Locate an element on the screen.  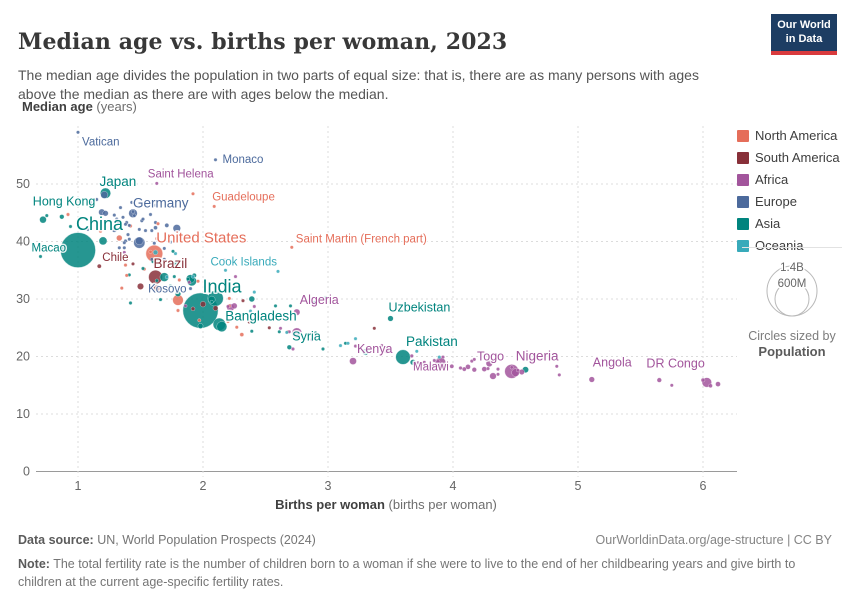
country-label: Vatican is located at coordinates (101, 142).